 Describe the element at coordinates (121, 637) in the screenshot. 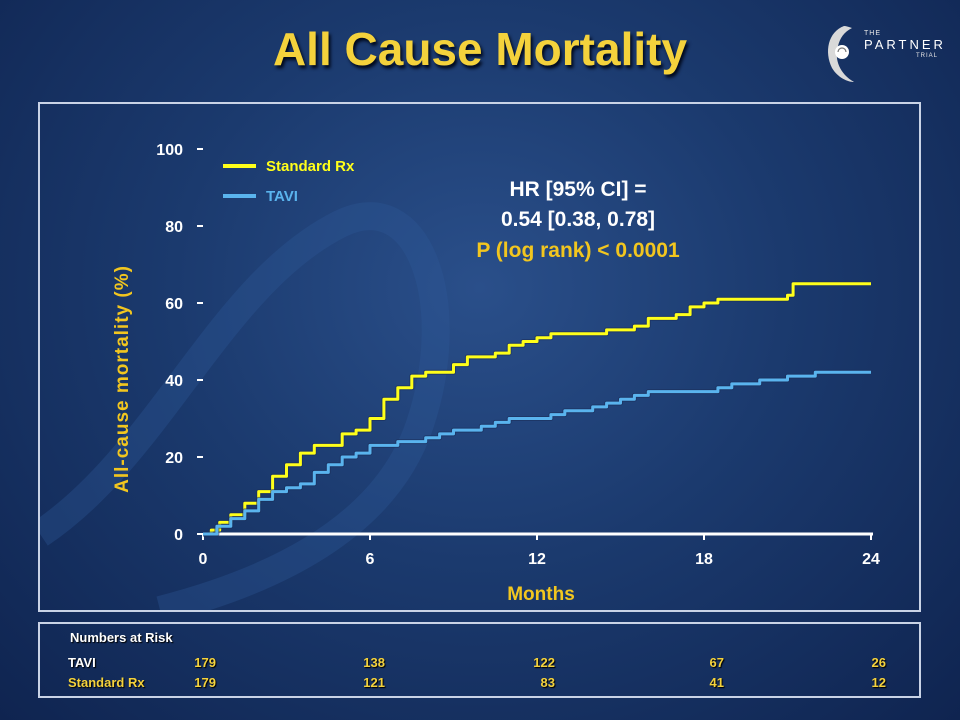

I see `risk-table-title: Numbers at Risk` at that location.